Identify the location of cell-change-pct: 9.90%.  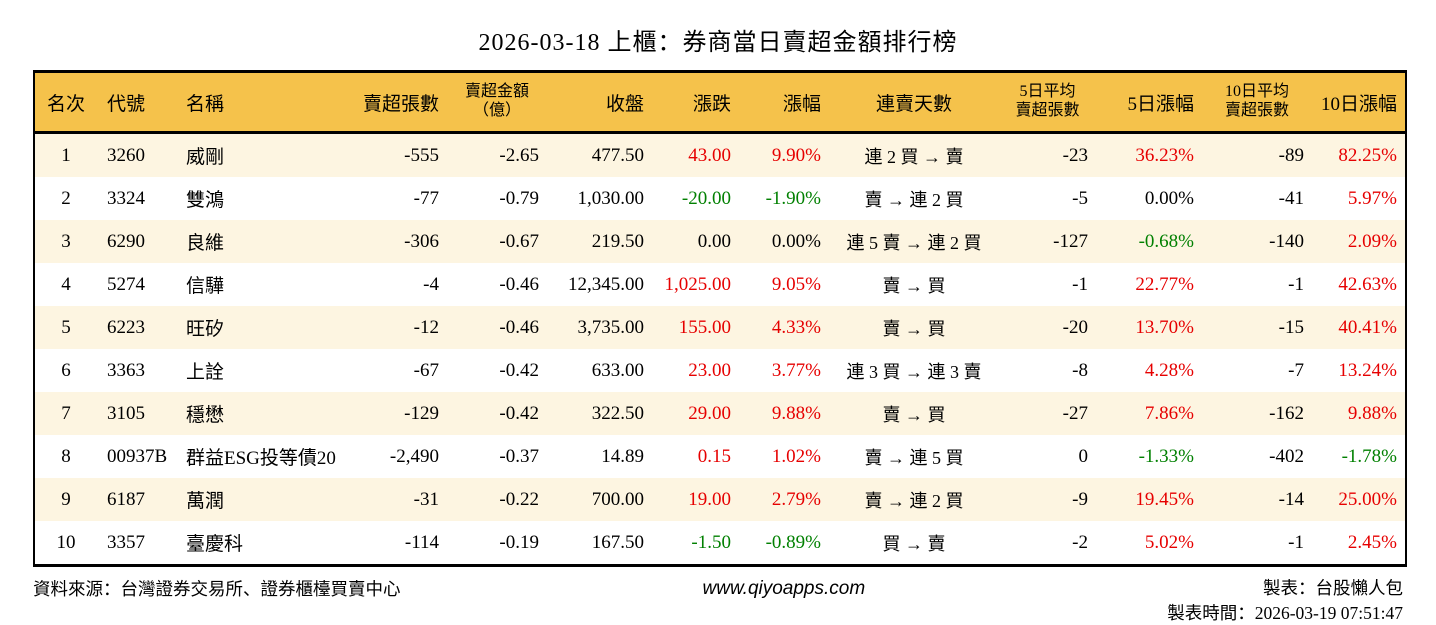
(784, 155).